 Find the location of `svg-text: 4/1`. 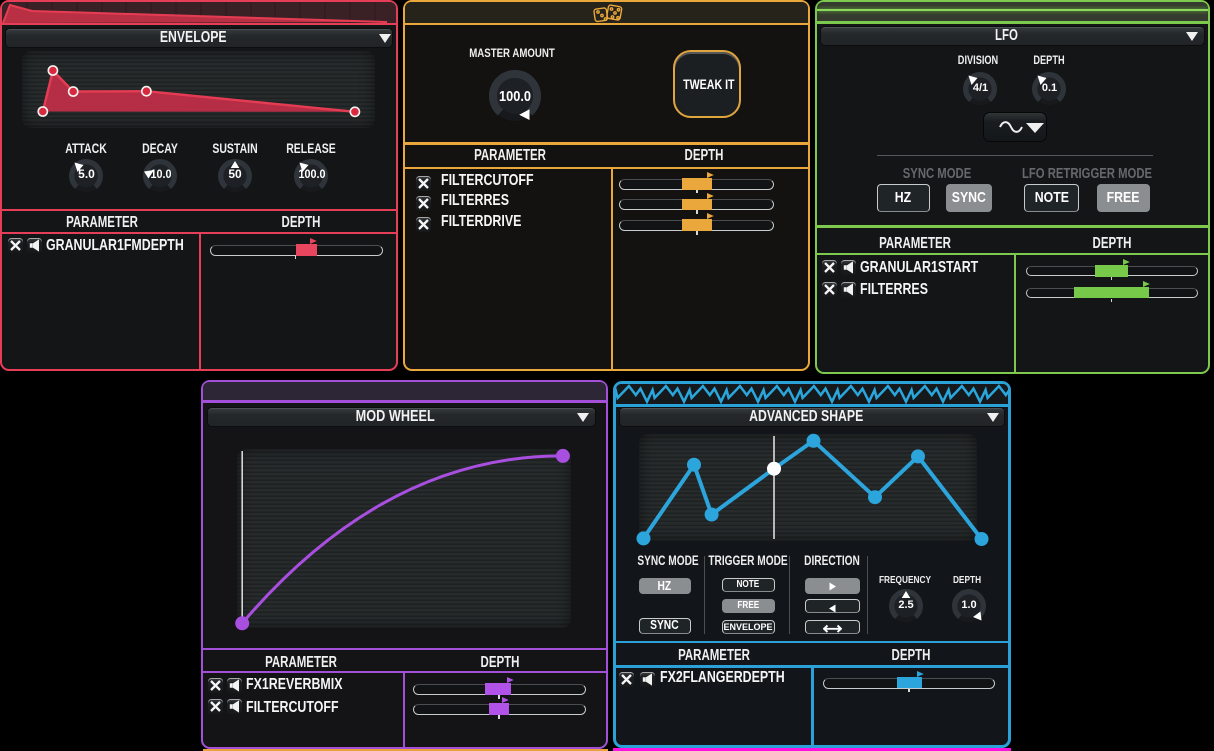

svg-text: 4/1 is located at coordinates (980, 88).